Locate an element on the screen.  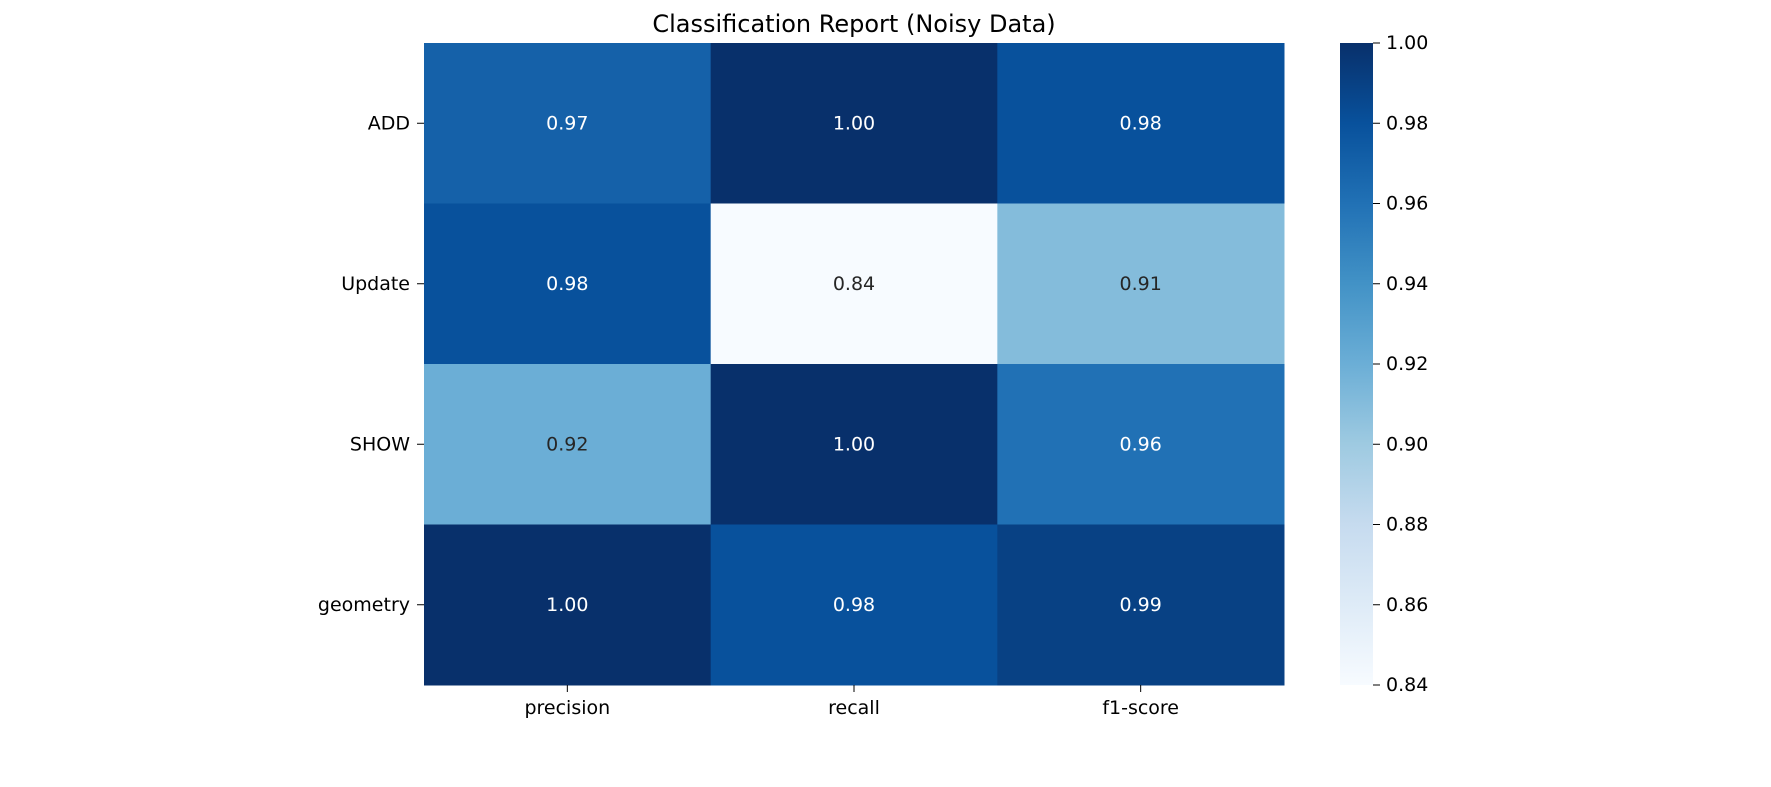
row-tick-labels: ADD Update SHOW geometry is located at coordinates (371, 364).